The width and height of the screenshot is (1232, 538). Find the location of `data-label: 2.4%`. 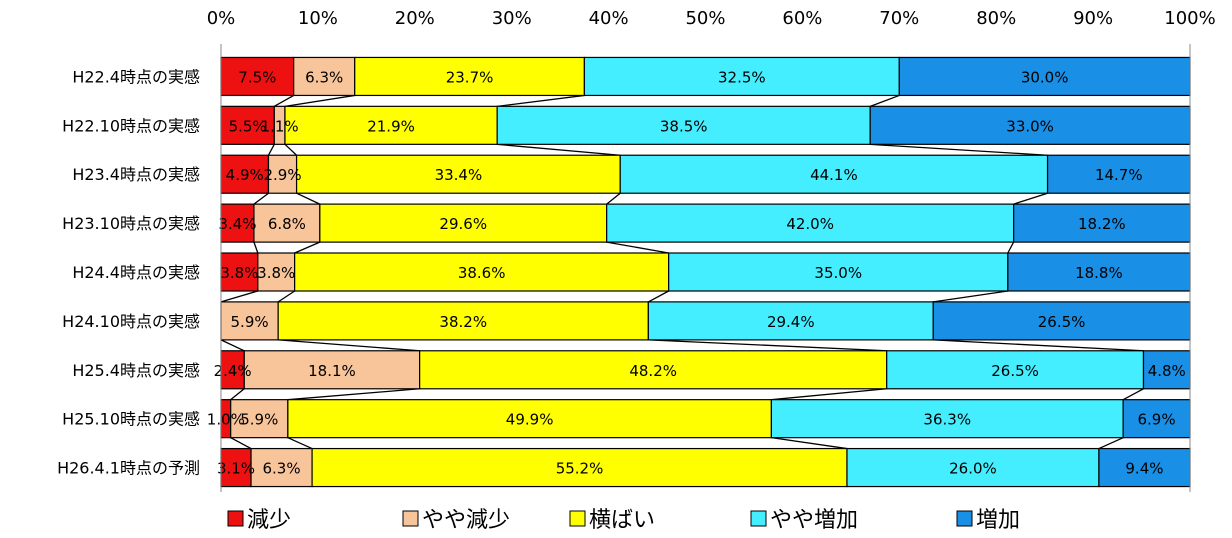

data-label: 2.4% is located at coordinates (233, 371).